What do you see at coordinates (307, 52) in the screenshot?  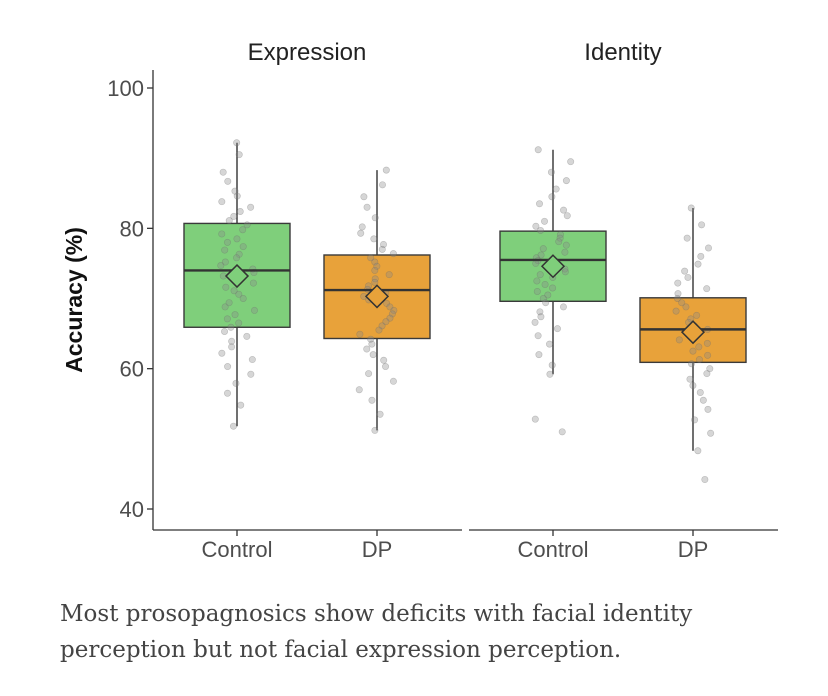 I see `facet-title-expression: Expression` at bounding box center [307, 52].